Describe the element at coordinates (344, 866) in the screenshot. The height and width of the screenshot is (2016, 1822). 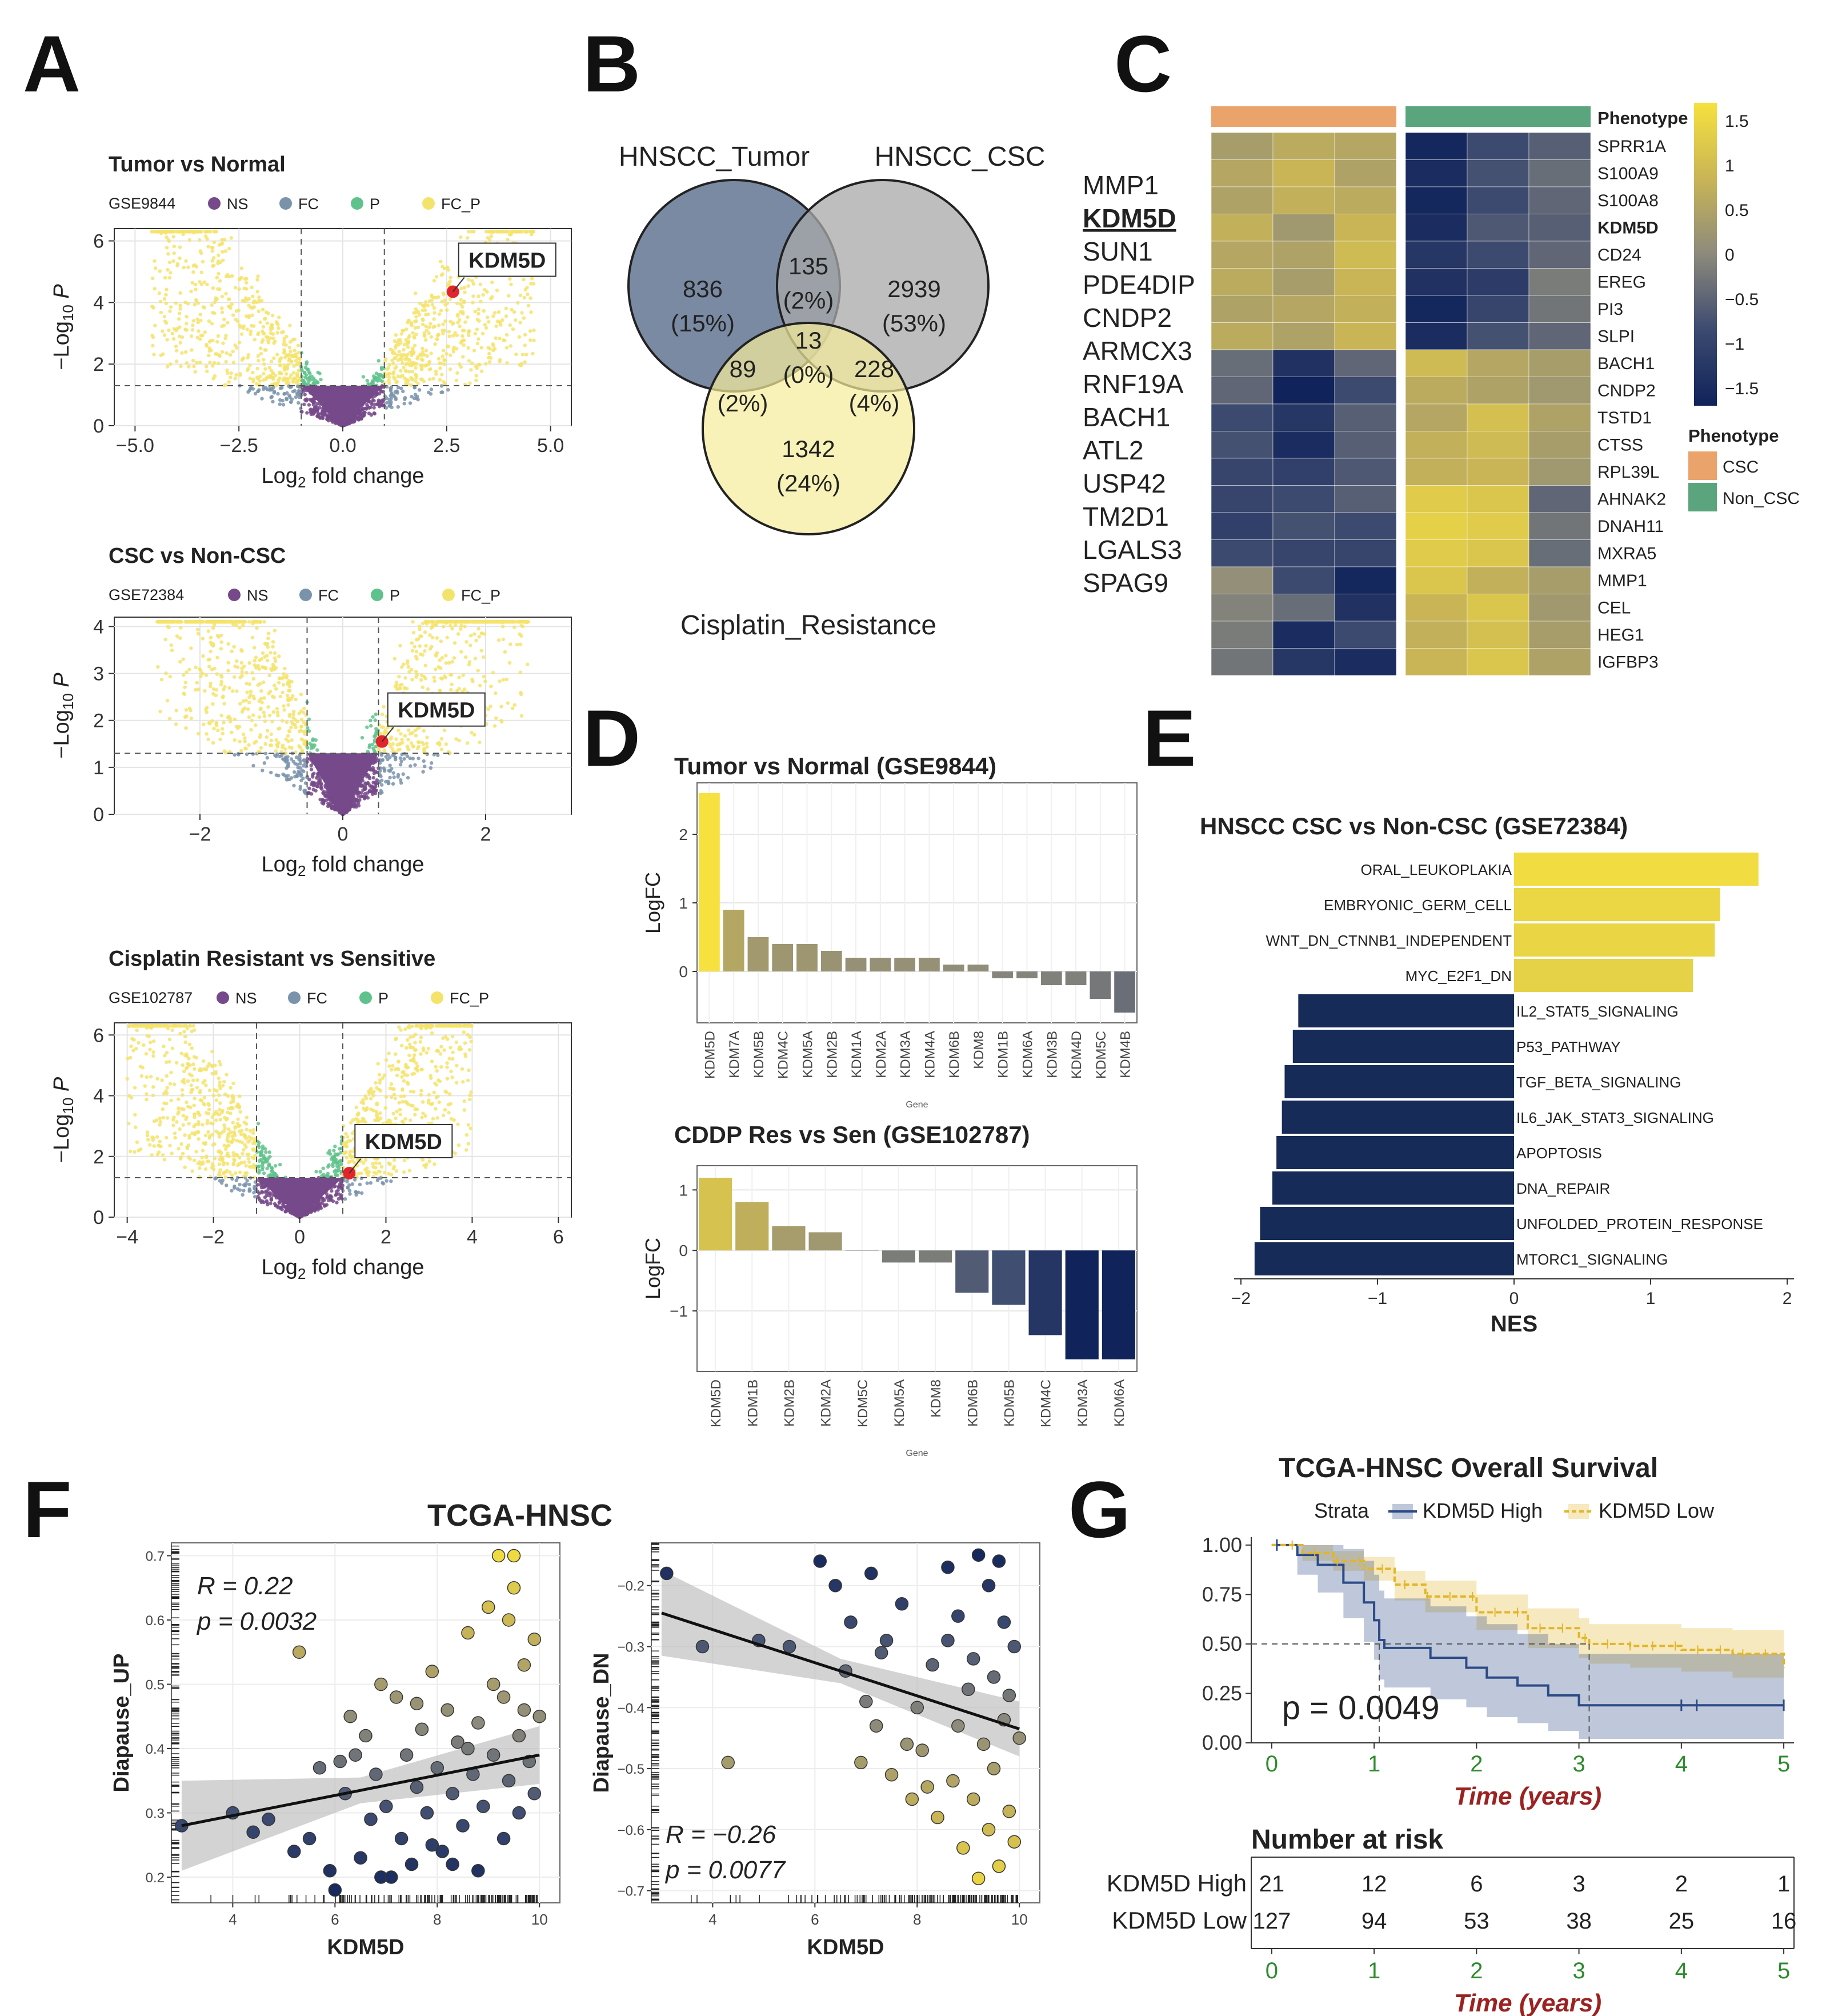
I see `x-axis-label: Log2 fold change` at that location.